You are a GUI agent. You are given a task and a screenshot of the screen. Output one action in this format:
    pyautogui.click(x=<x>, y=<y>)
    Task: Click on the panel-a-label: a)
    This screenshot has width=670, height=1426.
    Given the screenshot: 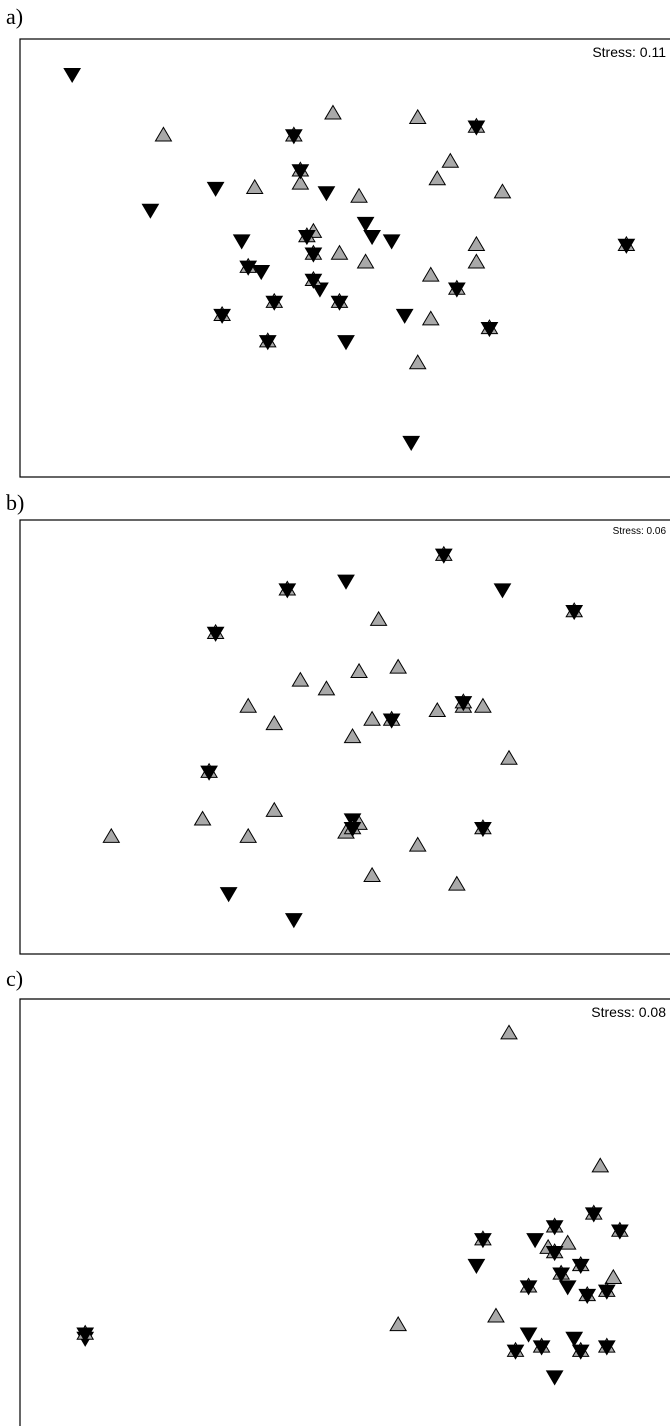 What is the action you would take?
    pyautogui.click(x=15, y=16)
    